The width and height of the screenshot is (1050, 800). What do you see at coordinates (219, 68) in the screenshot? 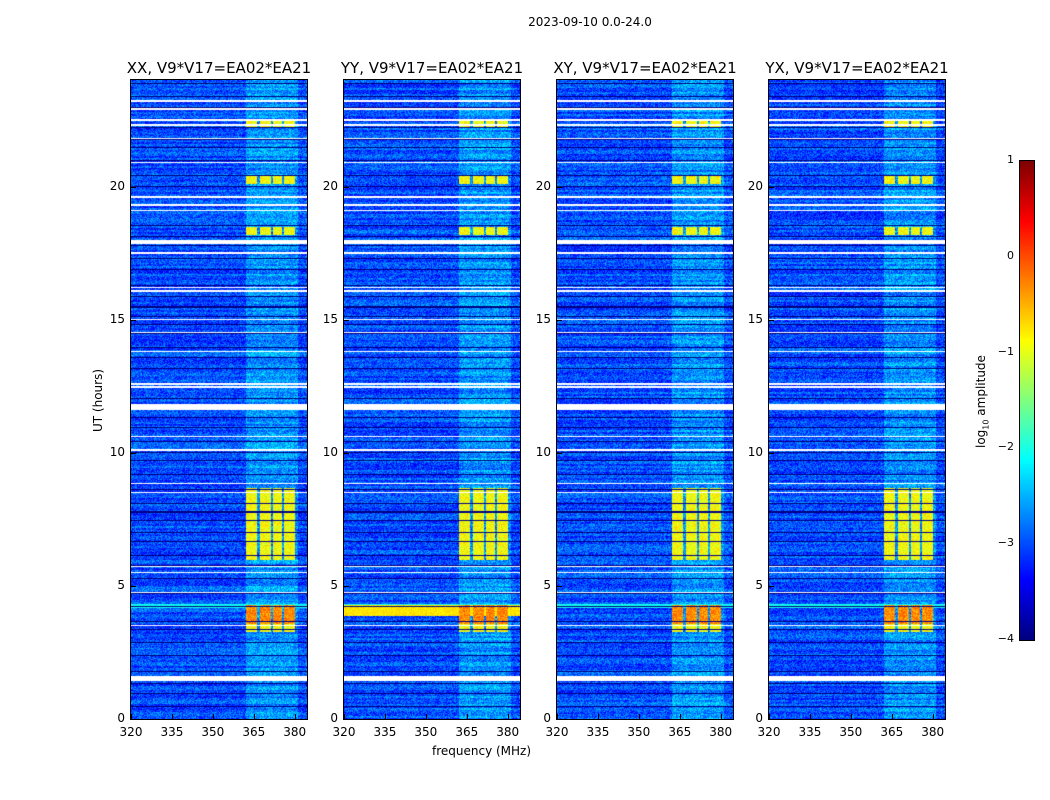
I see `panel-title: XX, V9*V17=EA02*EA21` at bounding box center [219, 68].